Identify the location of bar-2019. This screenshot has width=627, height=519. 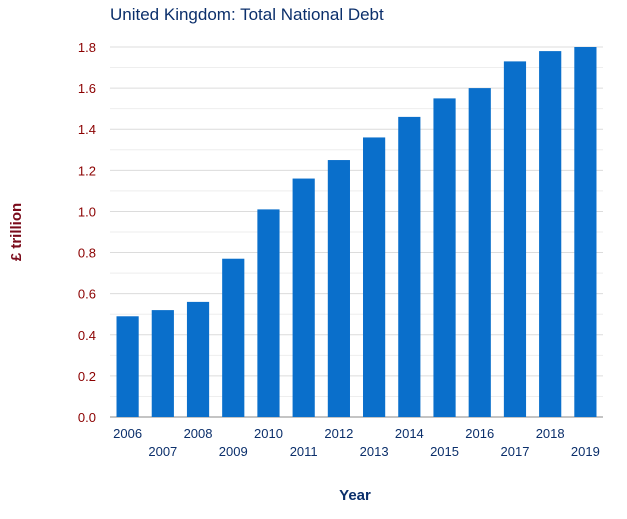
(585, 232).